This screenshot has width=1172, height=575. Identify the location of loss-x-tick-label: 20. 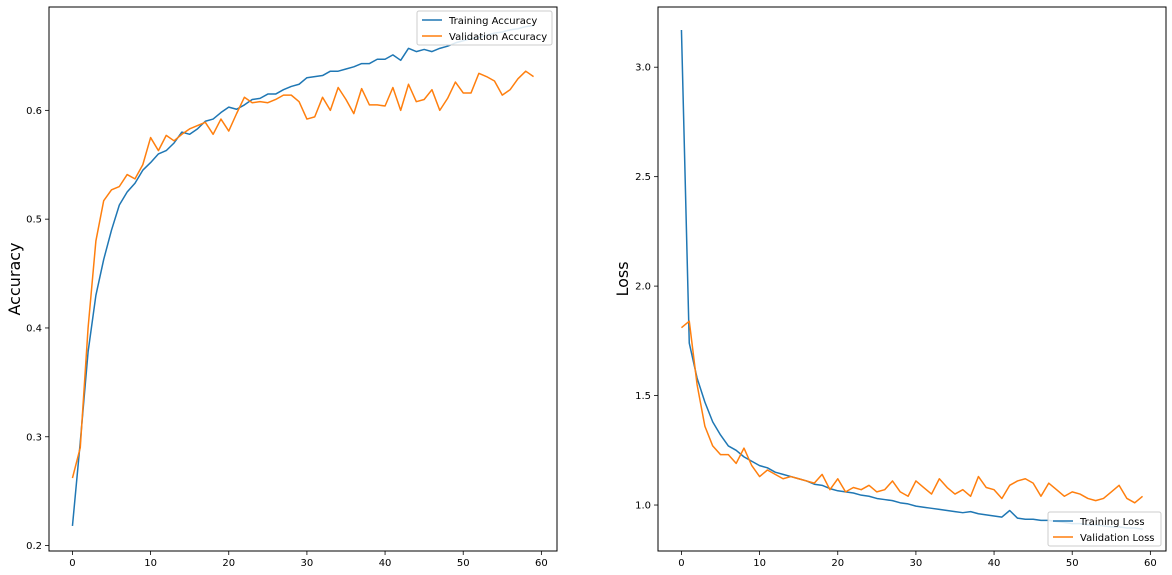
(837, 563).